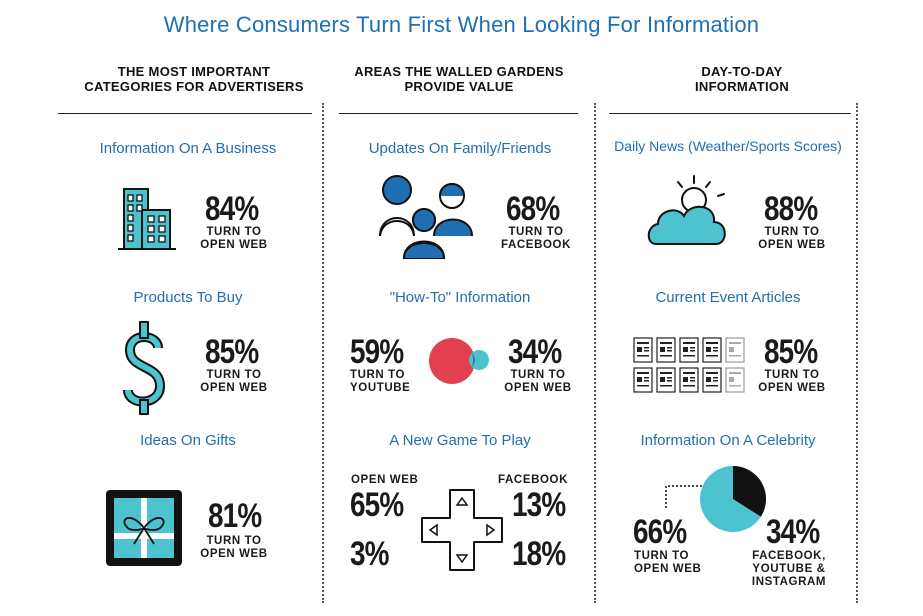 The image size is (923, 616). Describe the element at coordinates (385, 480) in the screenshot. I see `platform-label: OPEN WEB` at that location.